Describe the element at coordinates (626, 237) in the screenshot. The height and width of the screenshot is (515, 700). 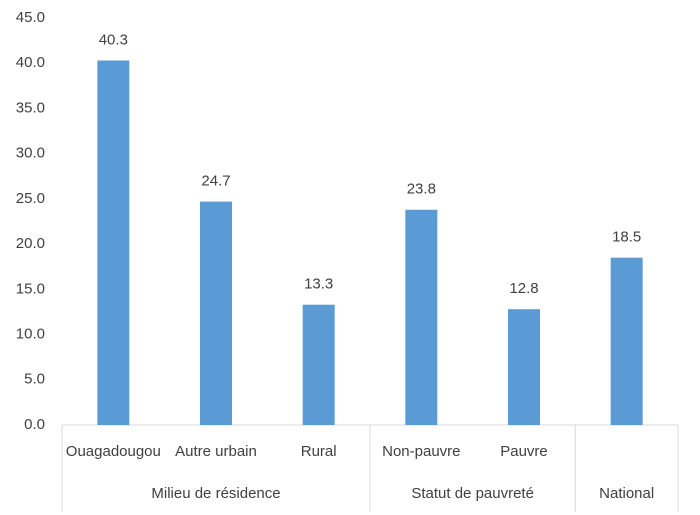
I see `value-label: 18.5` at that location.